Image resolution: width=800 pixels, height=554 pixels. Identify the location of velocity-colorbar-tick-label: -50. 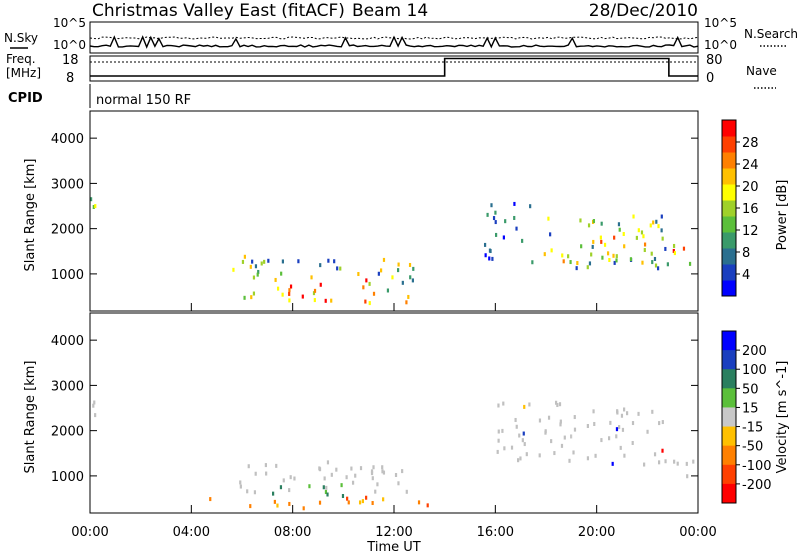
(752, 447).